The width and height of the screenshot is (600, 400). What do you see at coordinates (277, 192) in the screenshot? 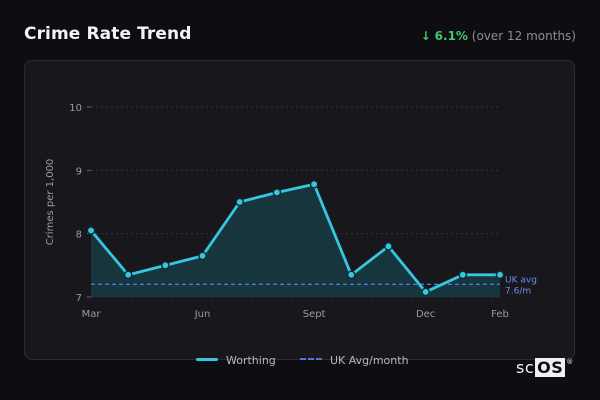
I see `data-point-aug` at bounding box center [277, 192].